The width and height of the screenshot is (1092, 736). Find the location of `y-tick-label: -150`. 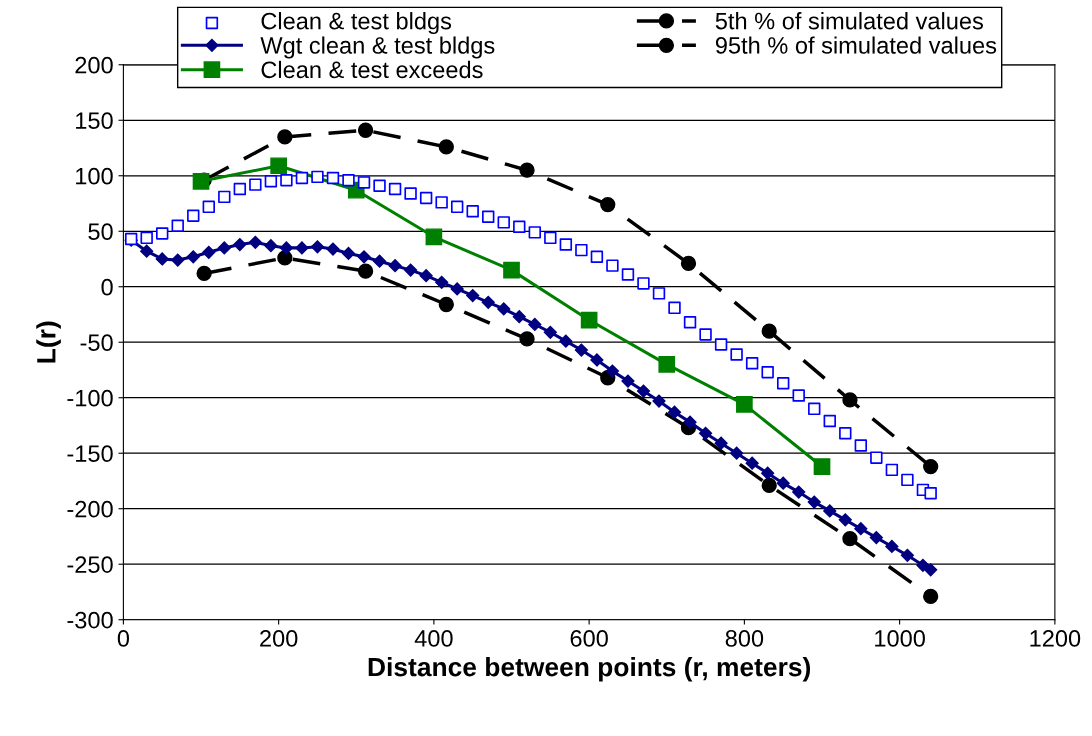

y-tick-label: -150 is located at coordinates (90, 454).